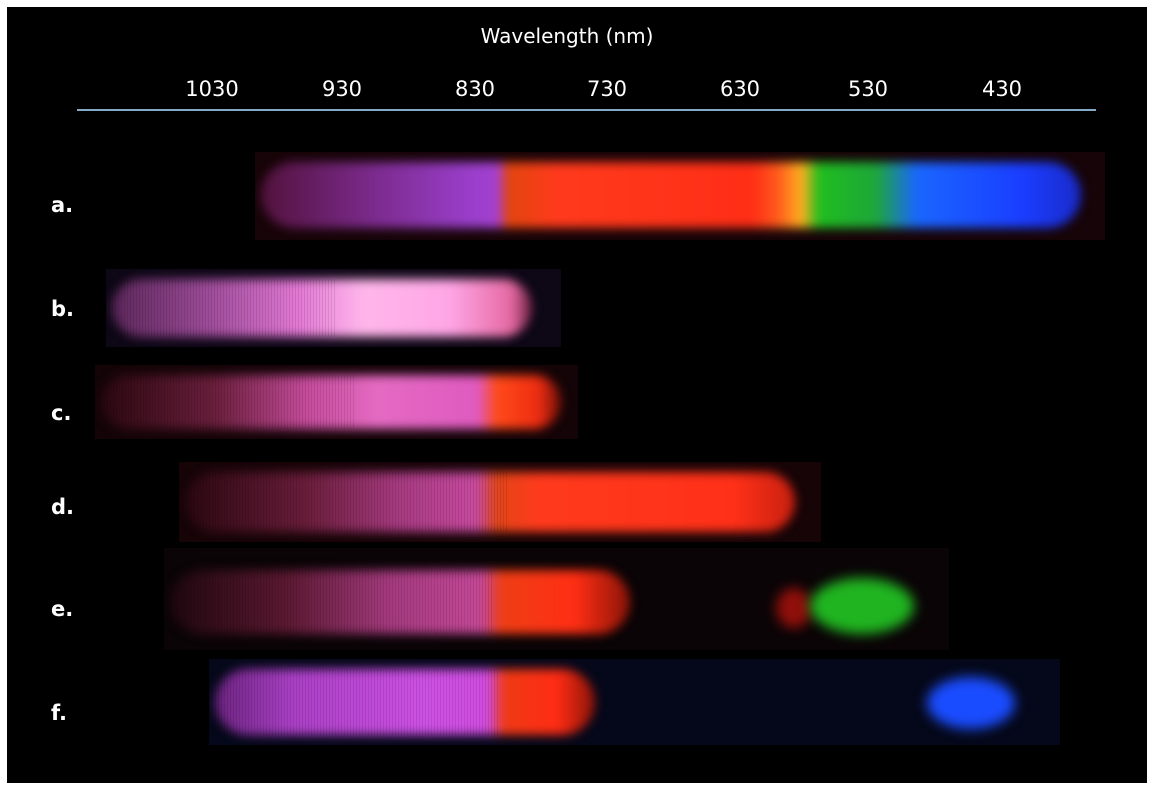 This screenshot has height=790, width=1154. What do you see at coordinates (62, 205) in the screenshot?
I see `row-label-a: a.` at bounding box center [62, 205].